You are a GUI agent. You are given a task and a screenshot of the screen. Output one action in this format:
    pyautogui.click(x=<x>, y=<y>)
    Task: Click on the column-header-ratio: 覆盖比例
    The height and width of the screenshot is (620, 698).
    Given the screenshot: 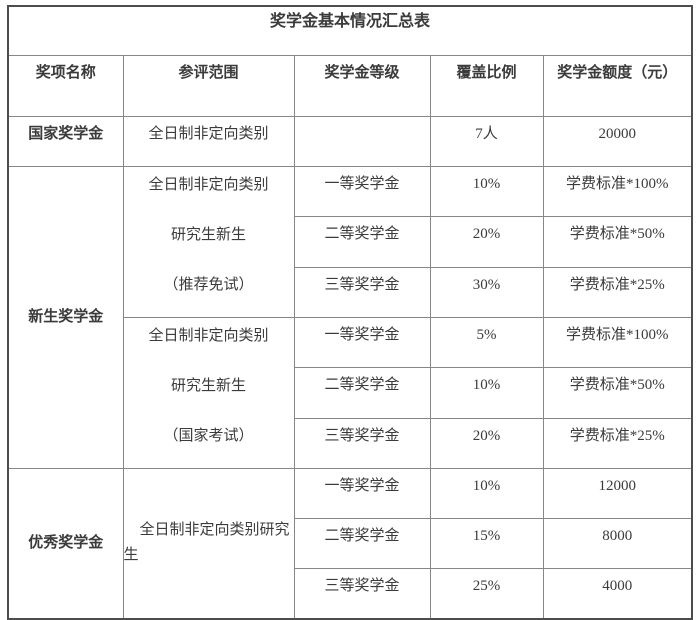 What is the action you would take?
    pyautogui.click(x=486, y=86)
    